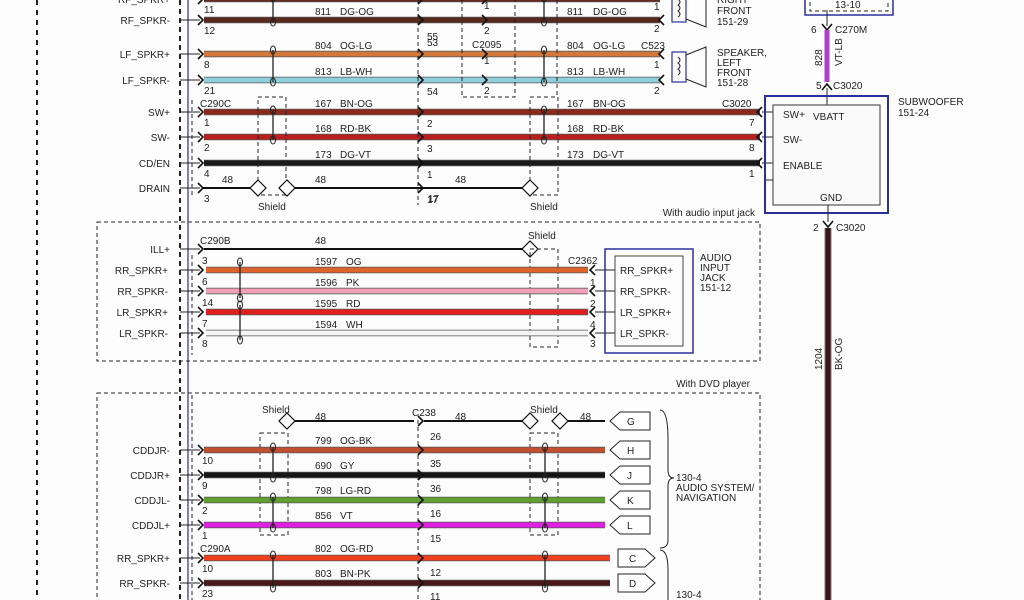 The width and height of the screenshot is (1024, 600). Describe the element at coordinates (792, 140) in the screenshot. I see `subwoofer-pin-sw-minus: SW-` at that location.